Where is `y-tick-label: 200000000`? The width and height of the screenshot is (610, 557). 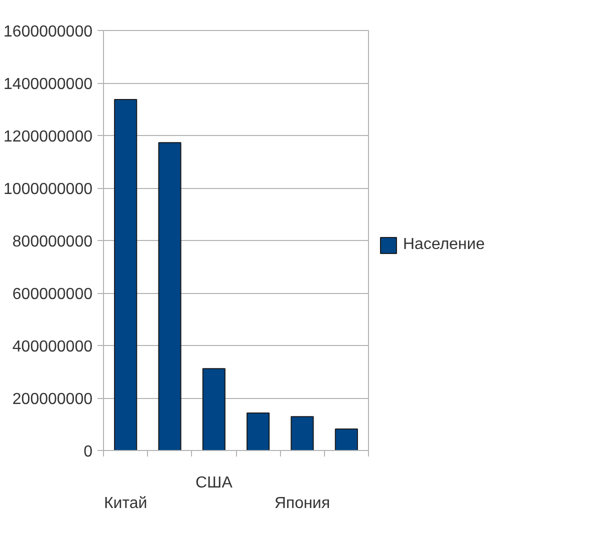 y-tick-label: 200000000 is located at coordinates (52, 399).